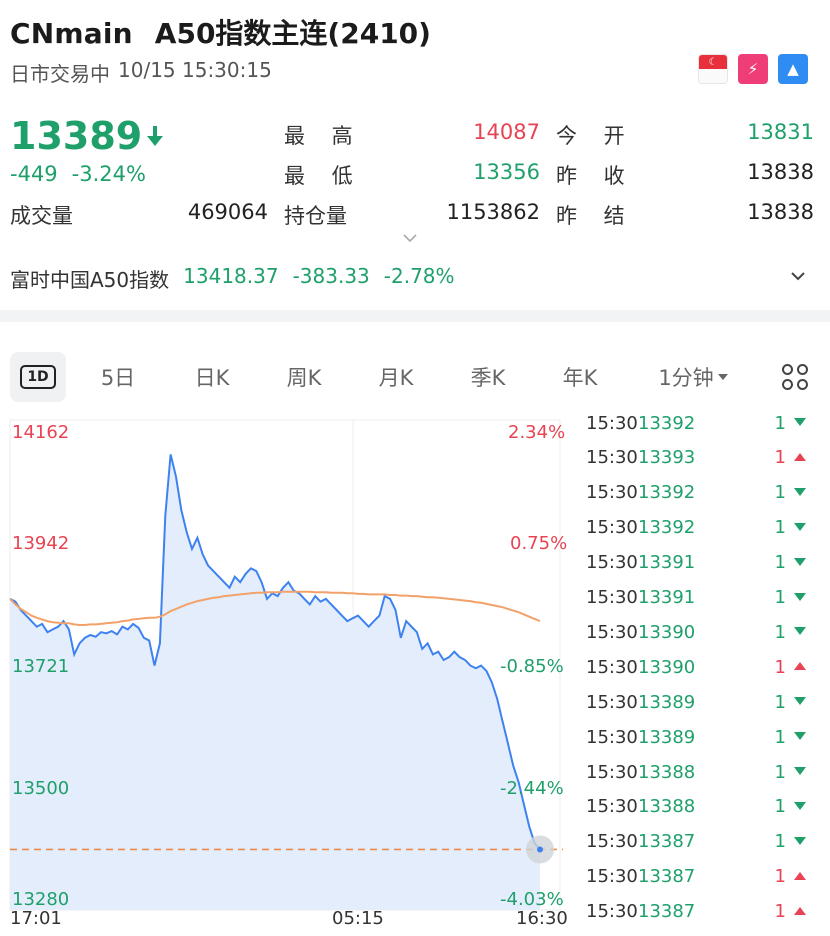 The width and height of the screenshot is (830, 936). Describe the element at coordinates (415, 316) in the screenshot. I see `section-divider` at that location.